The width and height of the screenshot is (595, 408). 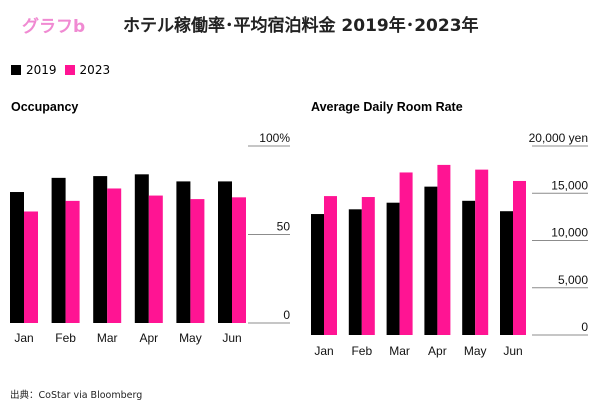 I want to click on room-rate-bar-2023-feb, so click(x=368, y=266).